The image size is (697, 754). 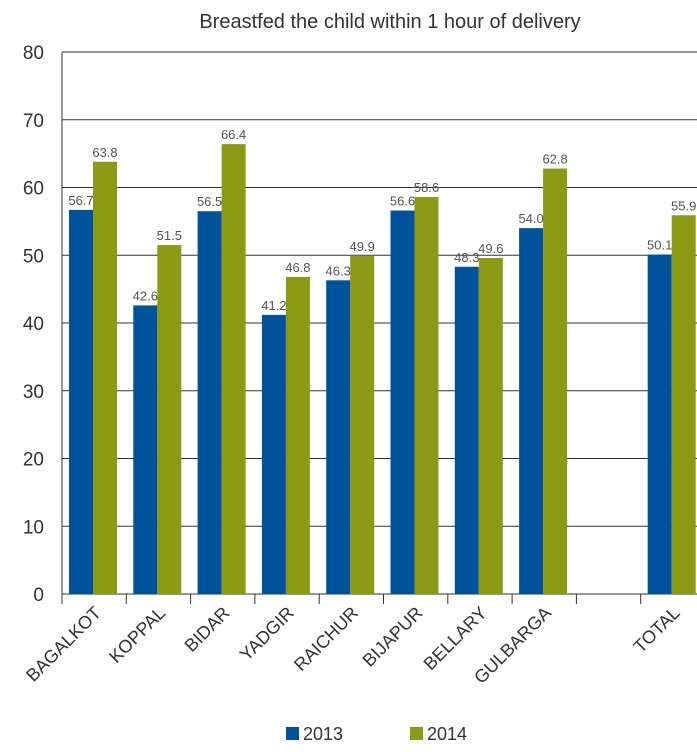 What do you see at coordinates (233, 134) in the screenshot?
I see `data-label: 66.4` at bounding box center [233, 134].